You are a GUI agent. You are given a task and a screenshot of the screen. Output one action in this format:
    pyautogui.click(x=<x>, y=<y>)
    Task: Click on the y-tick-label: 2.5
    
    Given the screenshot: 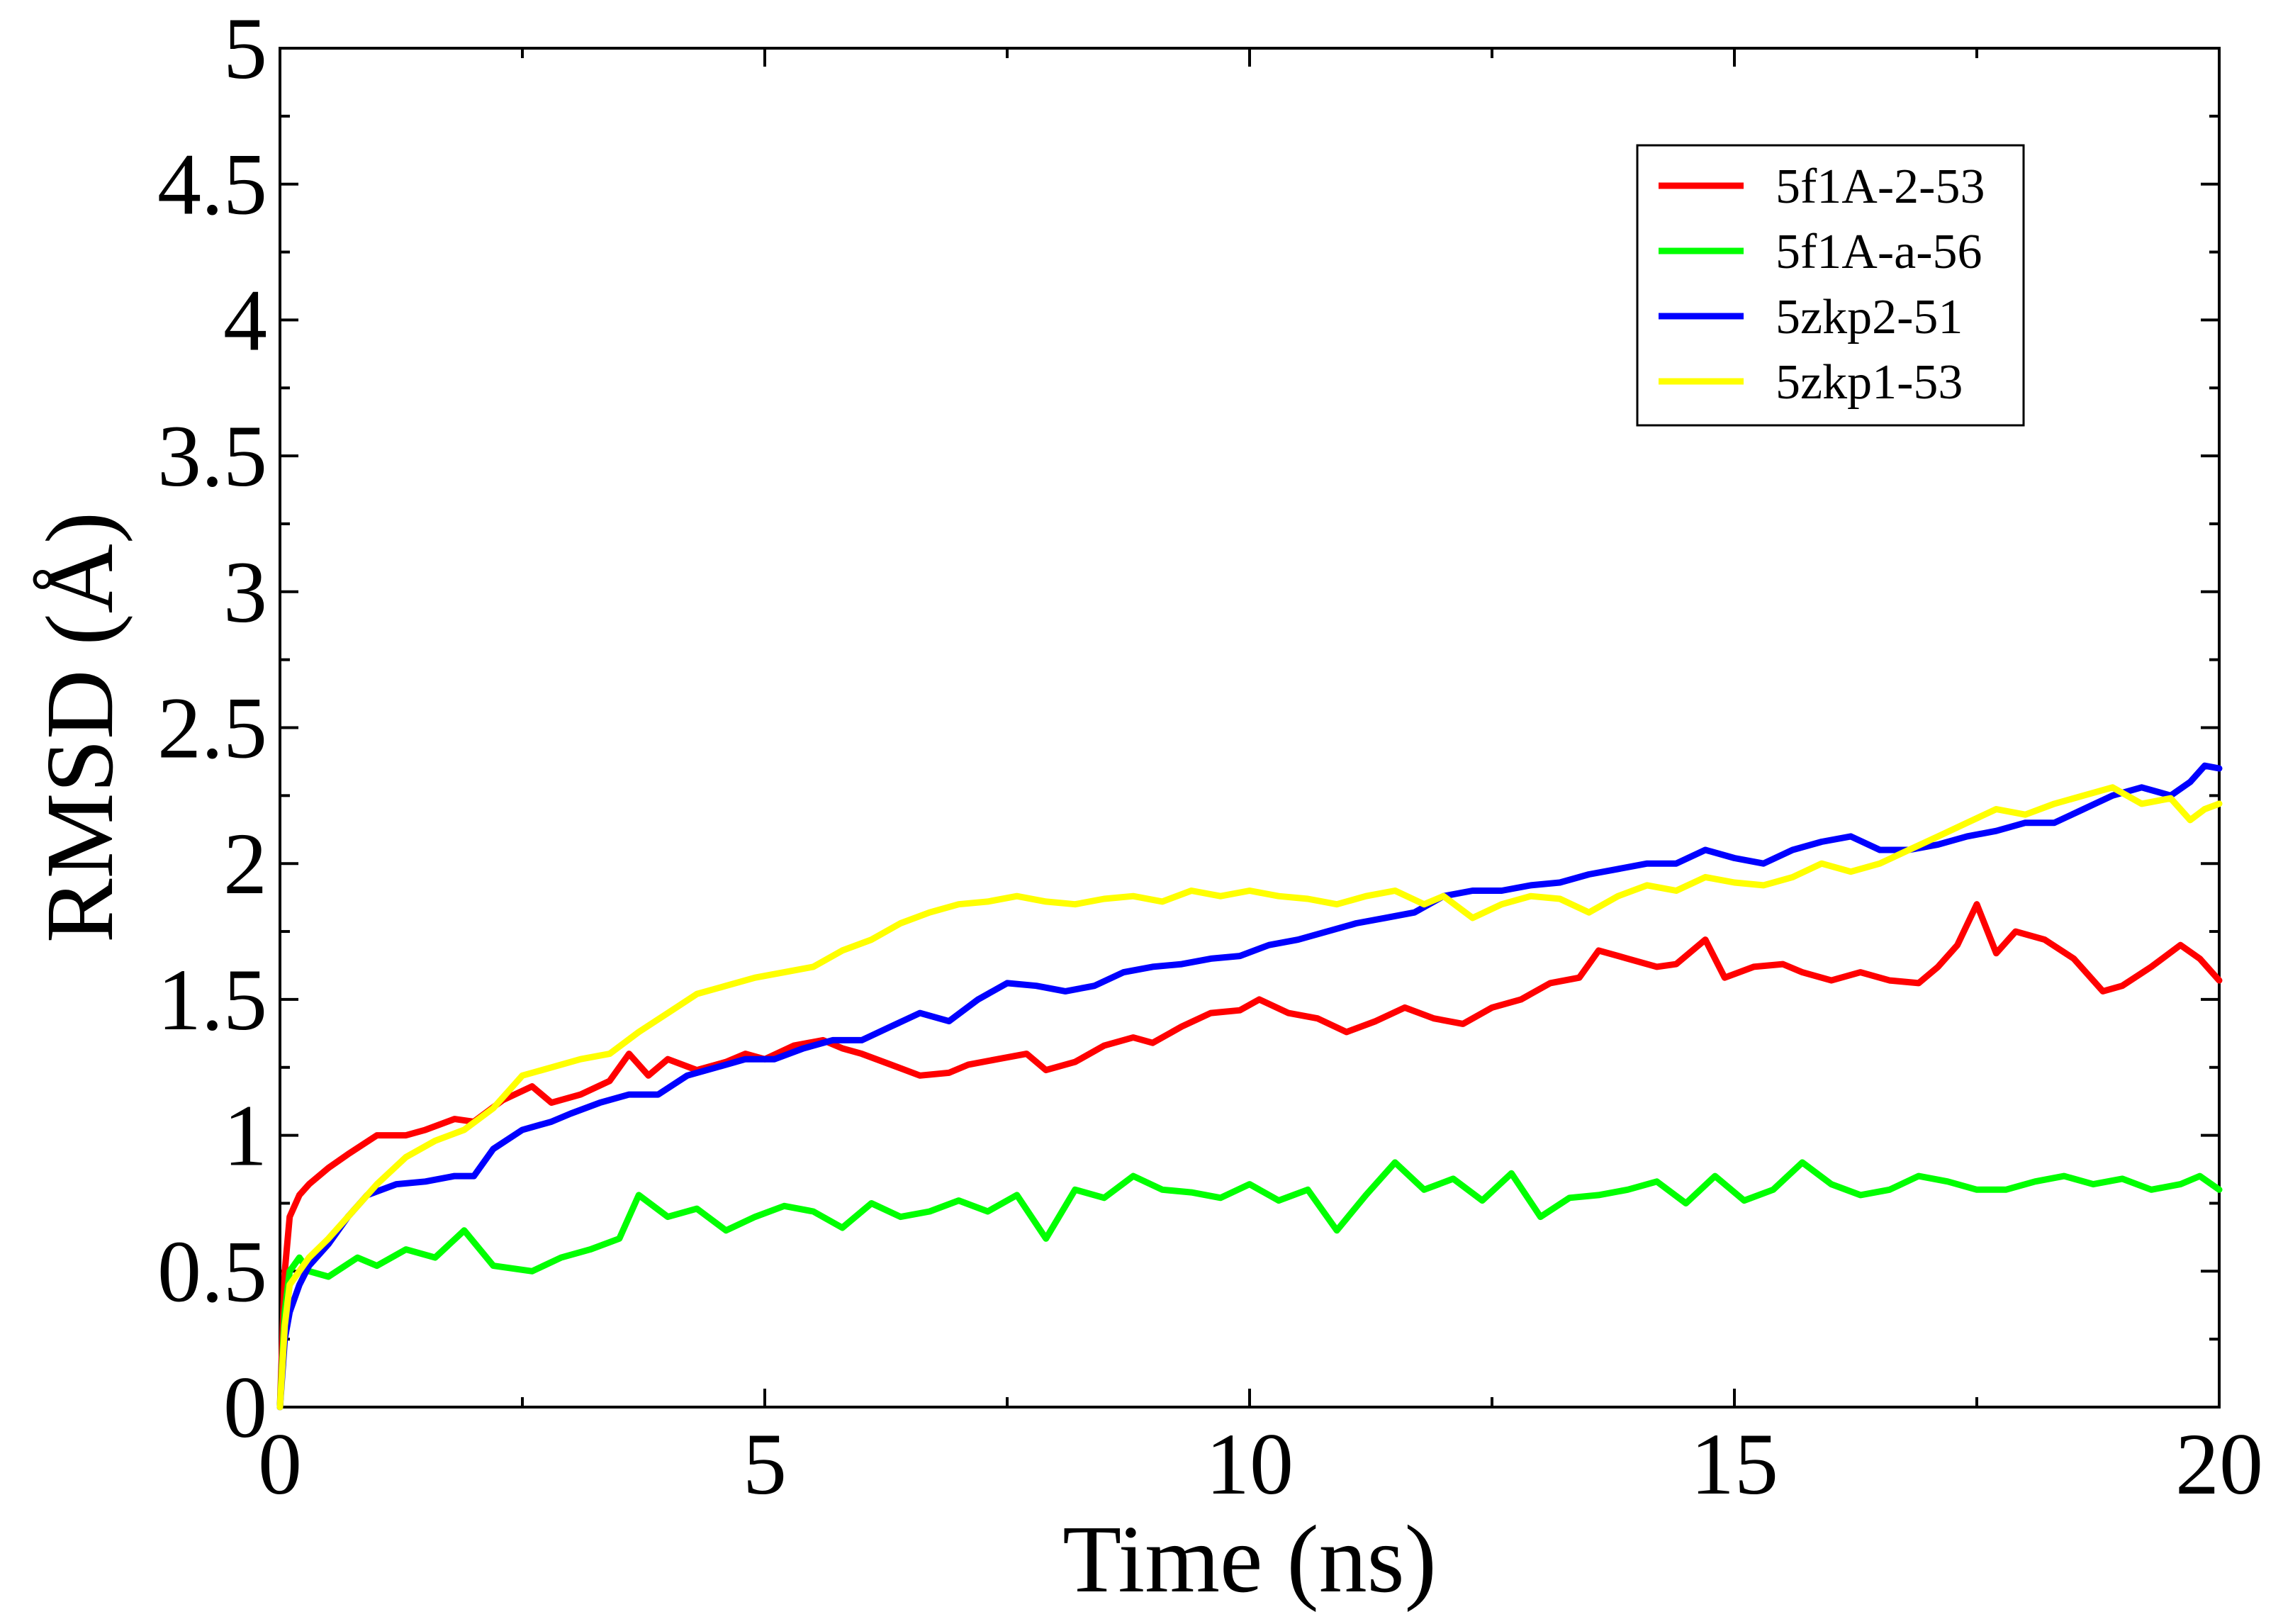 What is the action you would take?
    pyautogui.click(x=212, y=728)
    